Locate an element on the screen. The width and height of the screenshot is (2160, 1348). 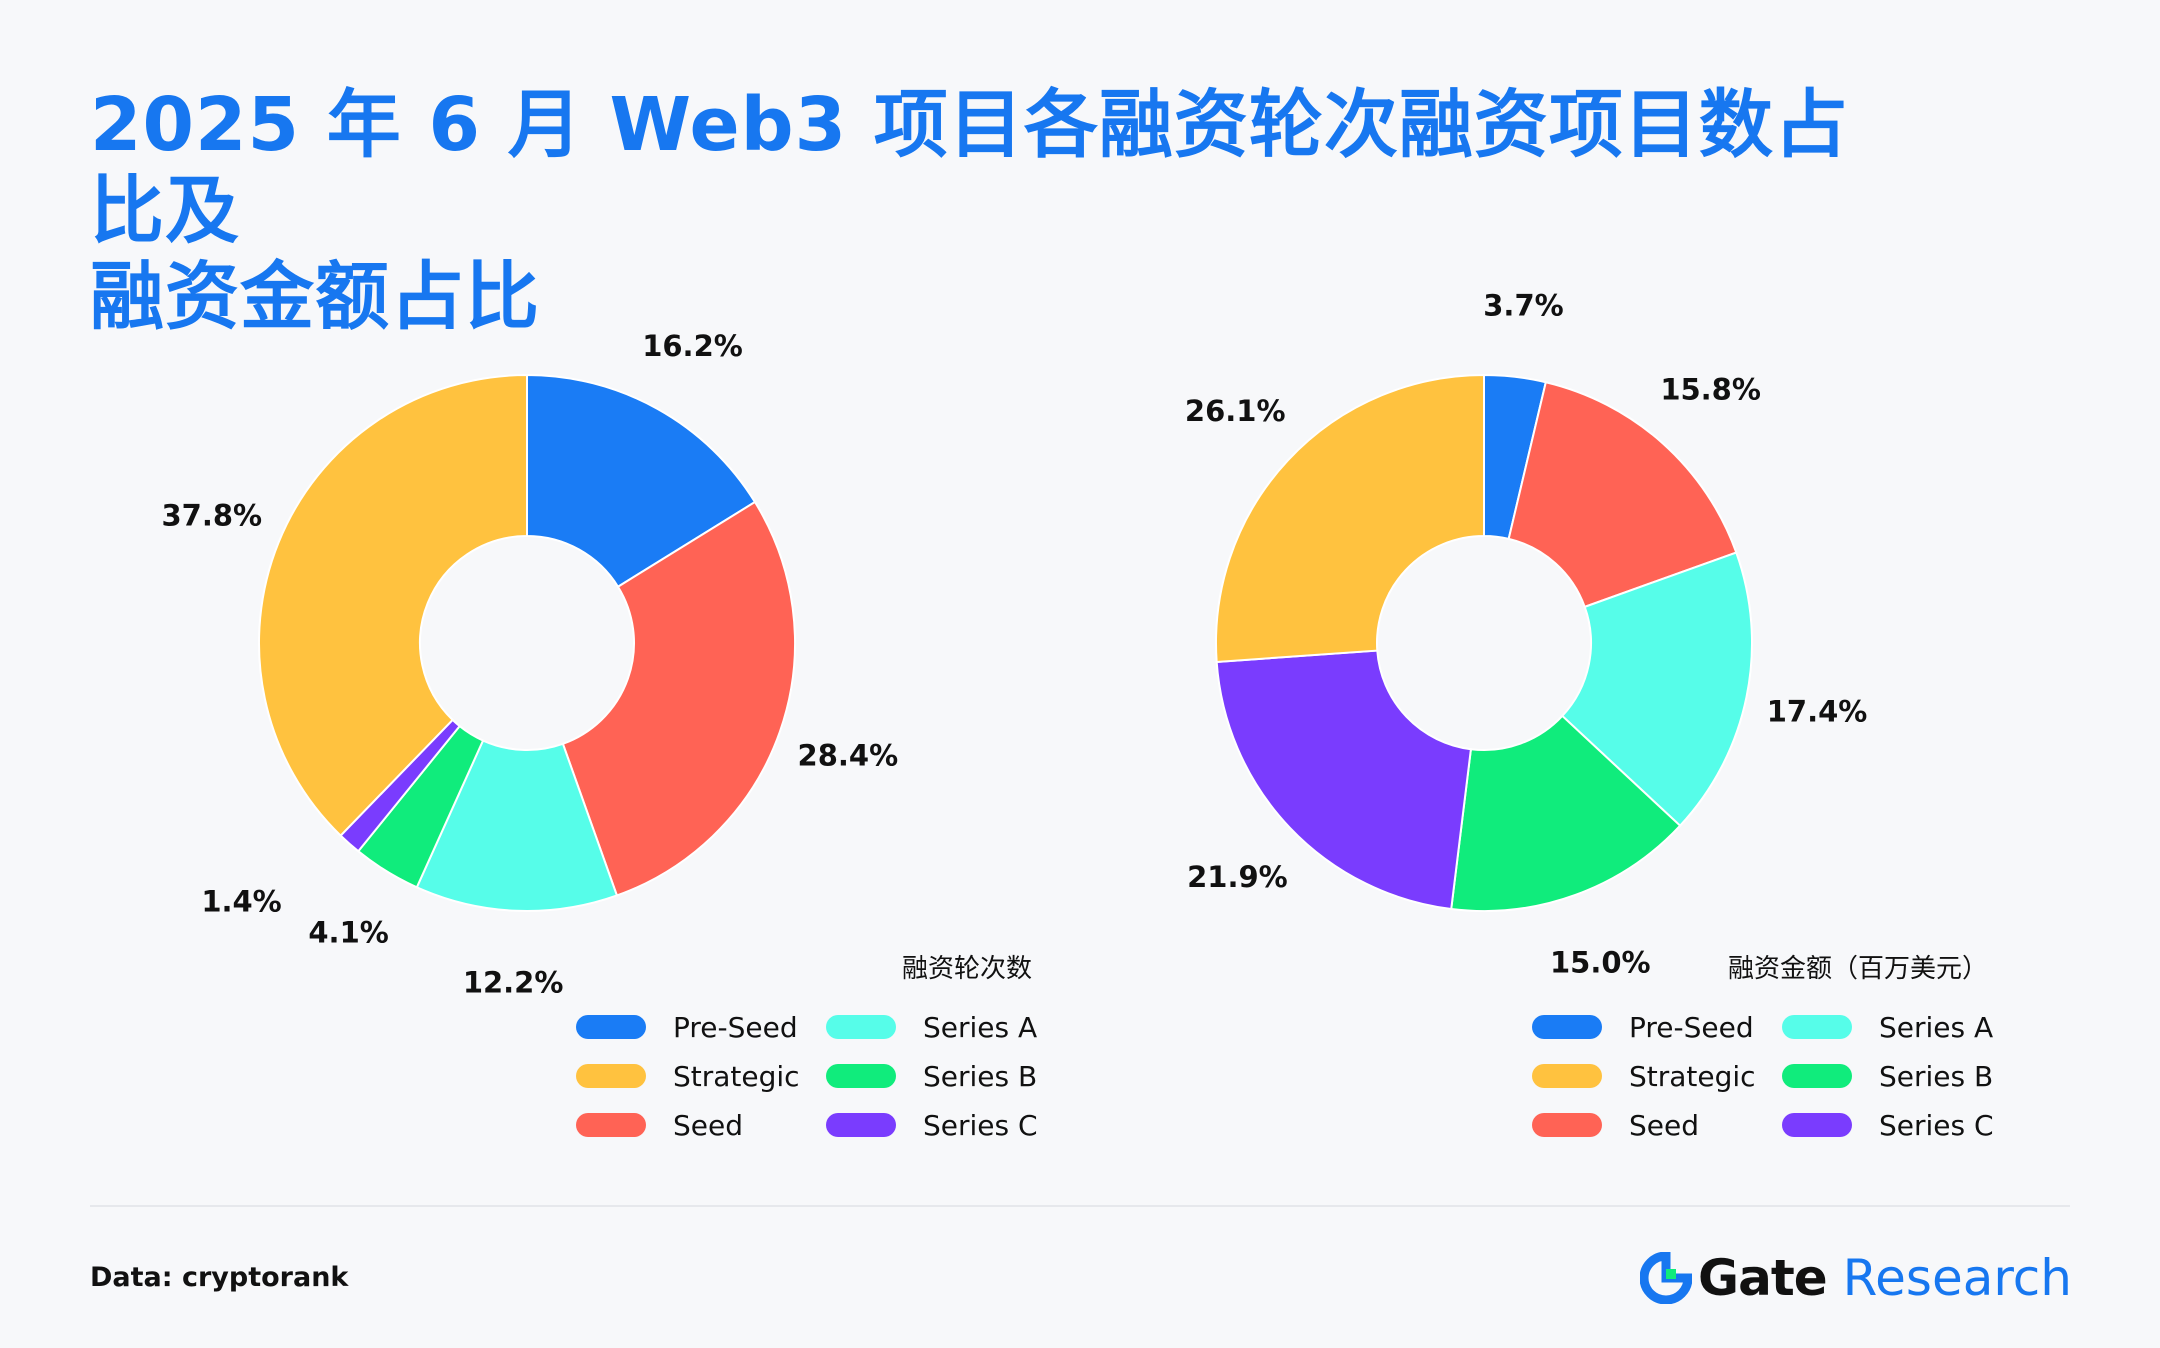
slice-pre-seed is located at coordinates (641, 481).